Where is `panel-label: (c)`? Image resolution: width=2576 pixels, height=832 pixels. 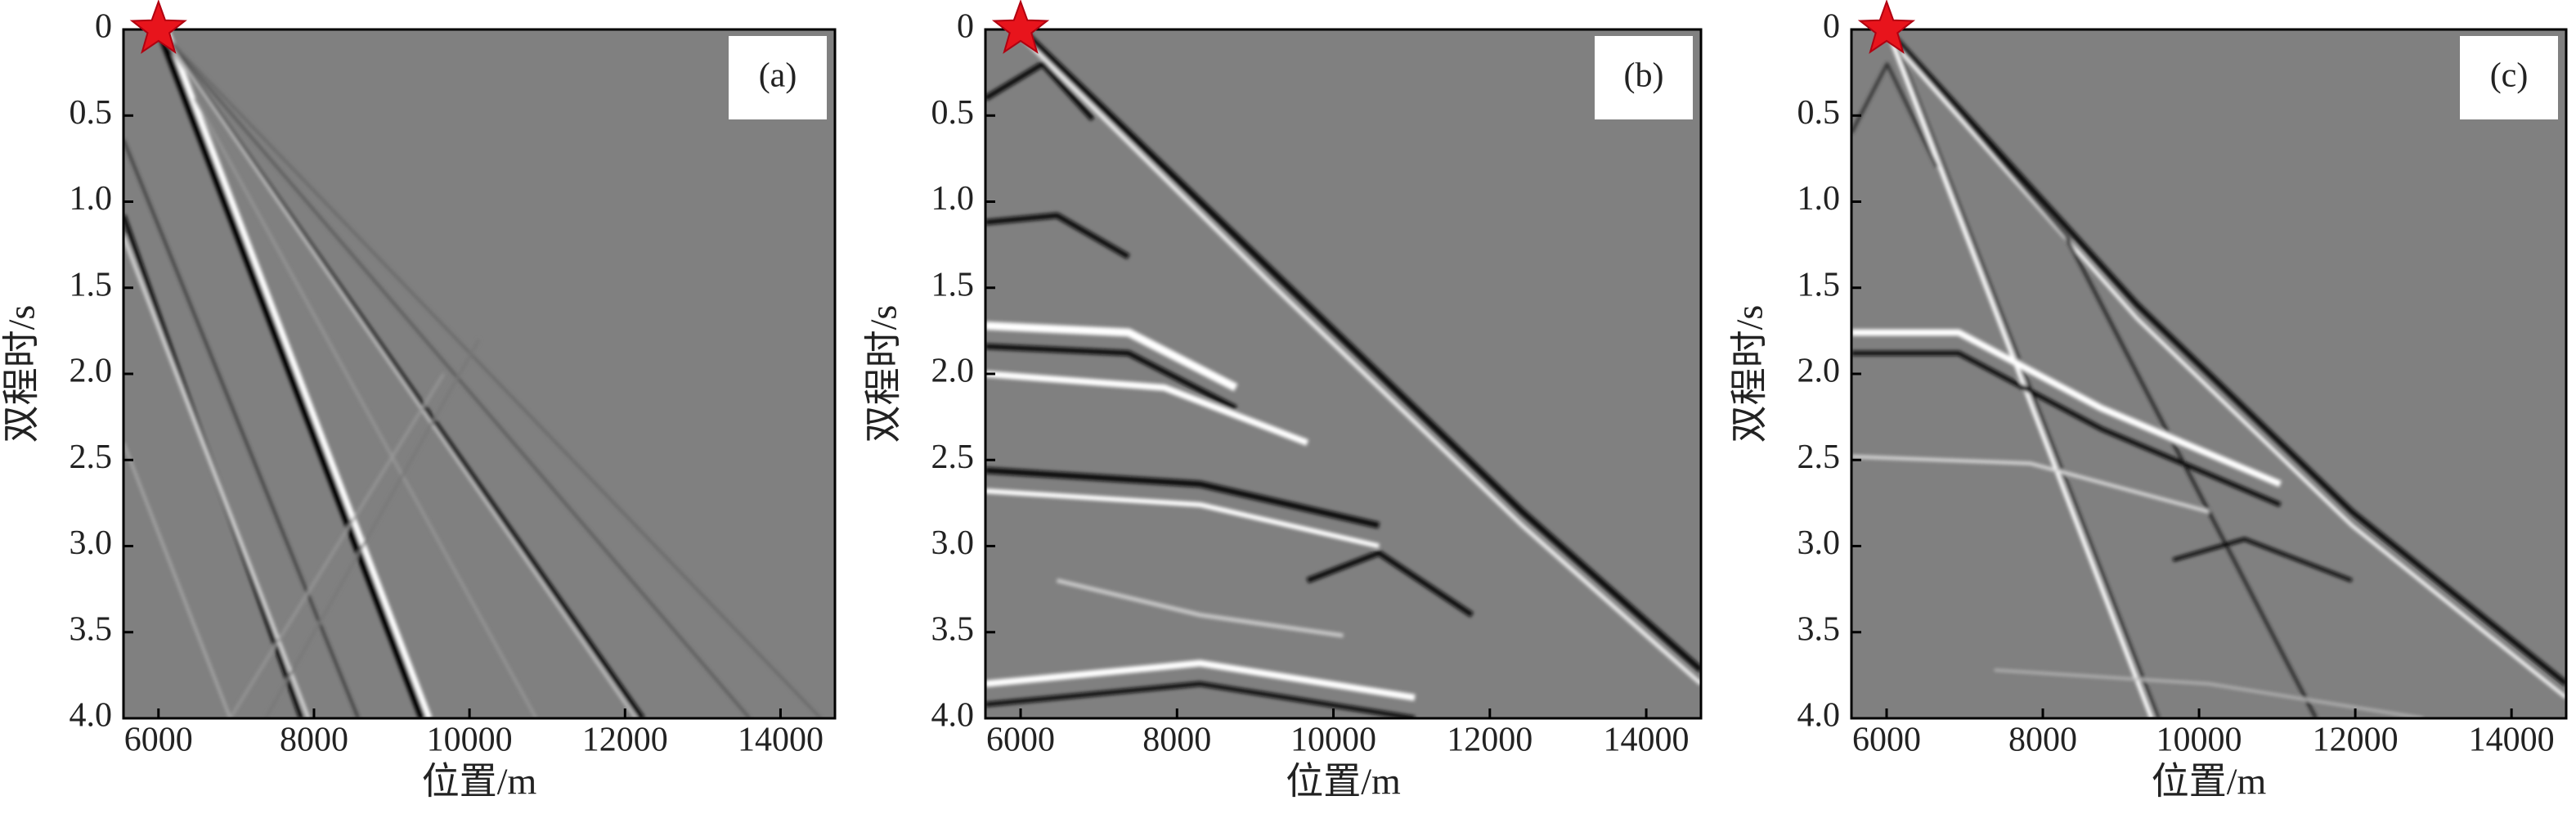 panel-label: (c) is located at coordinates (2510, 76).